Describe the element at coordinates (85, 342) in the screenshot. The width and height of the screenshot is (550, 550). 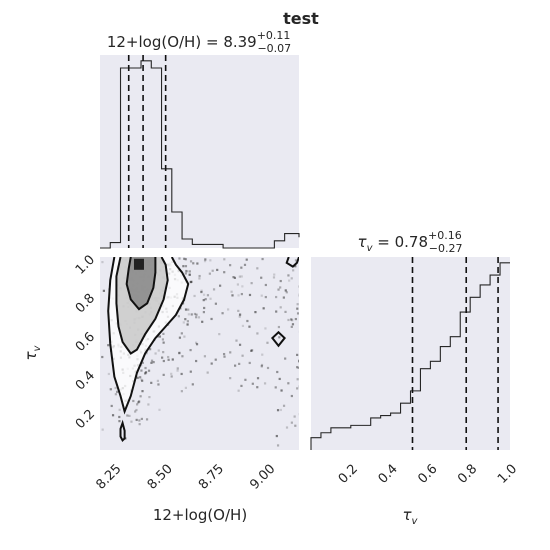
I see `y-tick-label-tau: 0.6` at that location.